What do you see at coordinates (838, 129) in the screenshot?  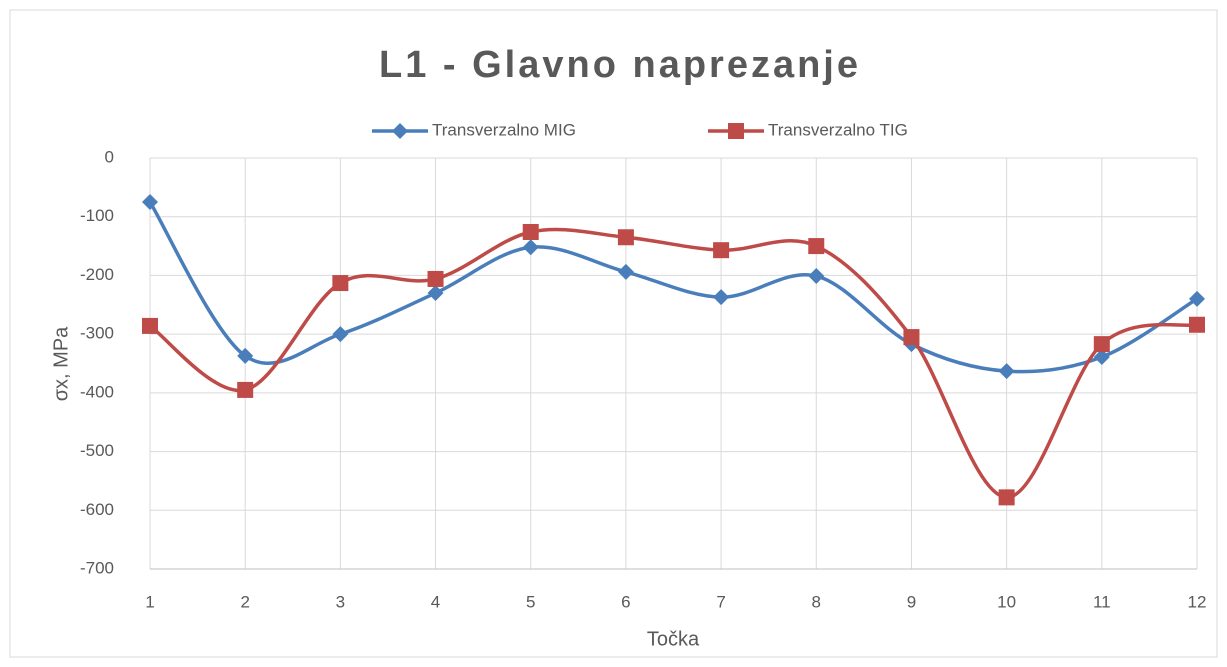 I see `legend-label: Transverzalno TIG` at bounding box center [838, 129].